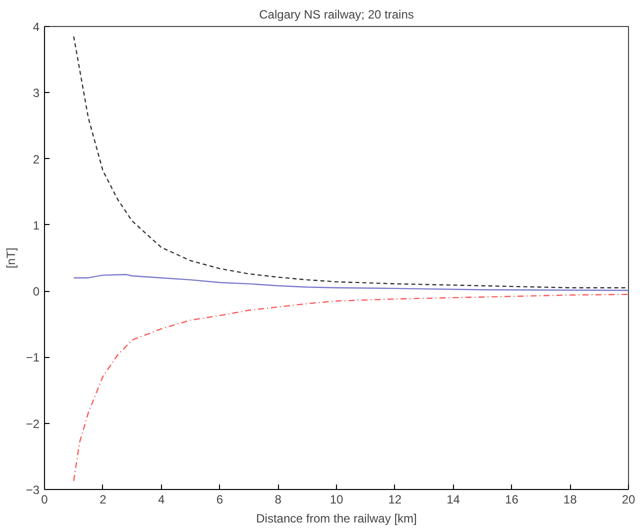  Describe the element at coordinates (220, 499) in the screenshot. I see `x-tick-label: 6` at that location.